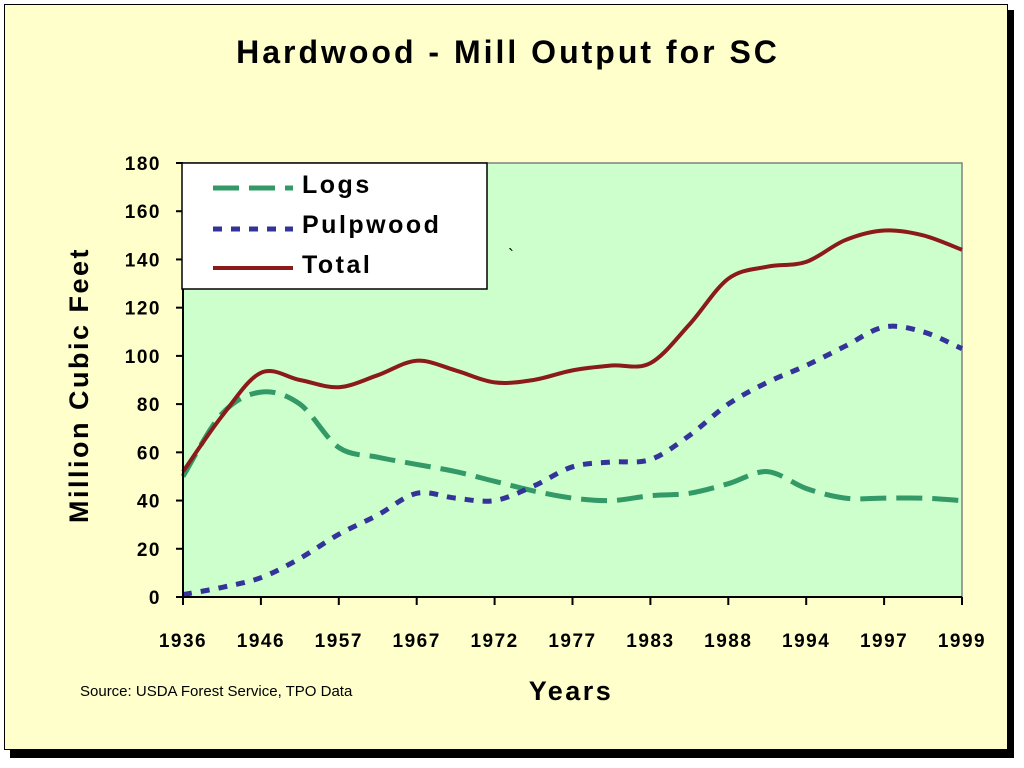 Image resolution: width=1024 pixels, height=768 pixels. What do you see at coordinates (572, 641) in the screenshot?
I see `x-tick-label: 1977` at bounding box center [572, 641].